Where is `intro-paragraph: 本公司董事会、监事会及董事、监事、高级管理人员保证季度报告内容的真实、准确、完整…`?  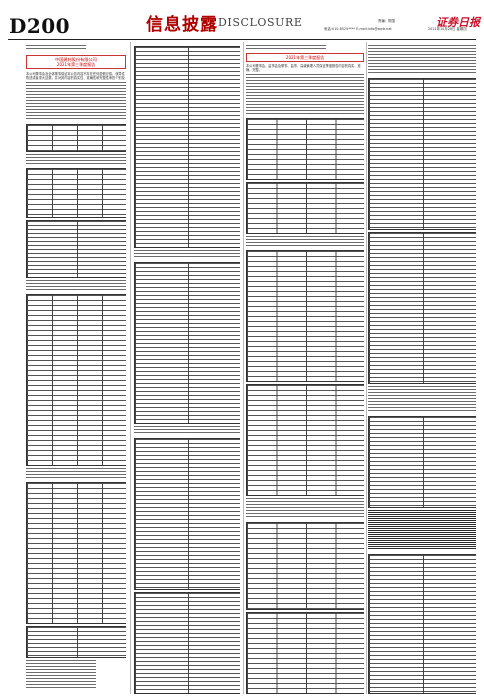 intro-paragraph: 本公司董事会、监事会及董事、监事、高级管理人员保证季度报告内容的真实、准确、完整… is located at coordinates (303, 68).